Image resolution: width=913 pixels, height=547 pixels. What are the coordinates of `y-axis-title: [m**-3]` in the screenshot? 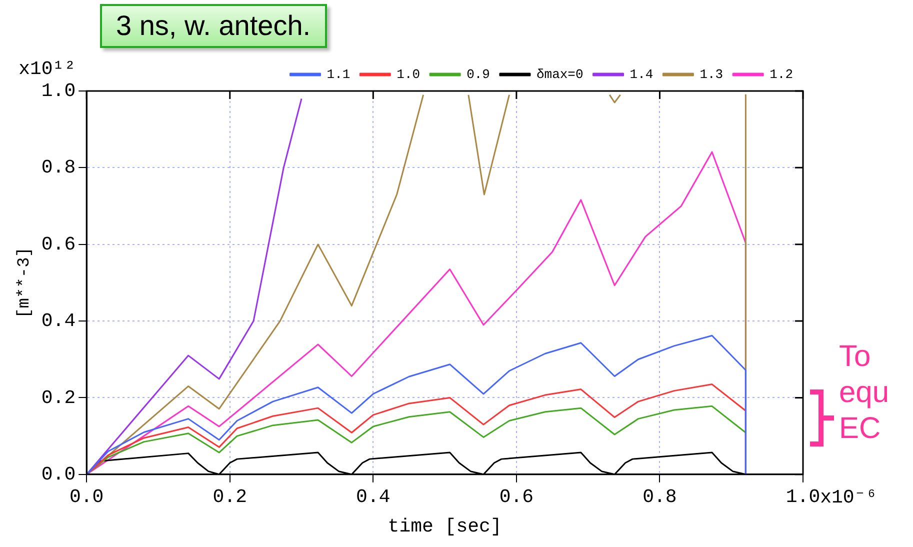 It's located at (25, 282).